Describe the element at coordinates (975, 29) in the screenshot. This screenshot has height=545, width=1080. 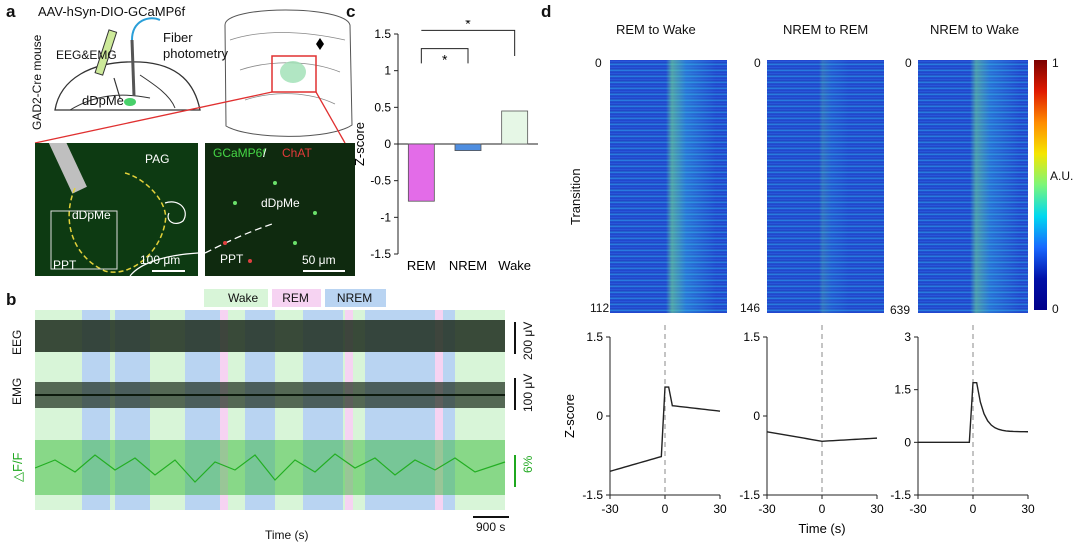
I see `heatmap-title-3: NREM to Wake` at that location.